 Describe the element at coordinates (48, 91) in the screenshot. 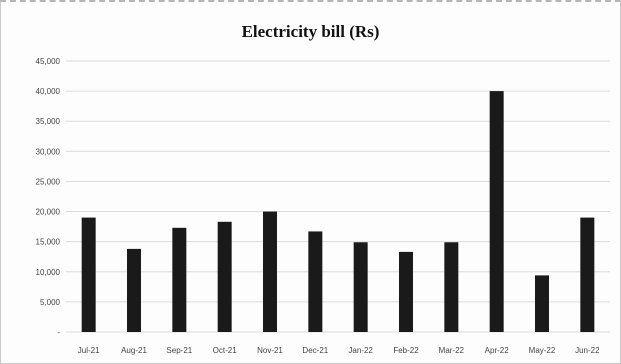

I see `y-tick-label: 40,000` at that location.